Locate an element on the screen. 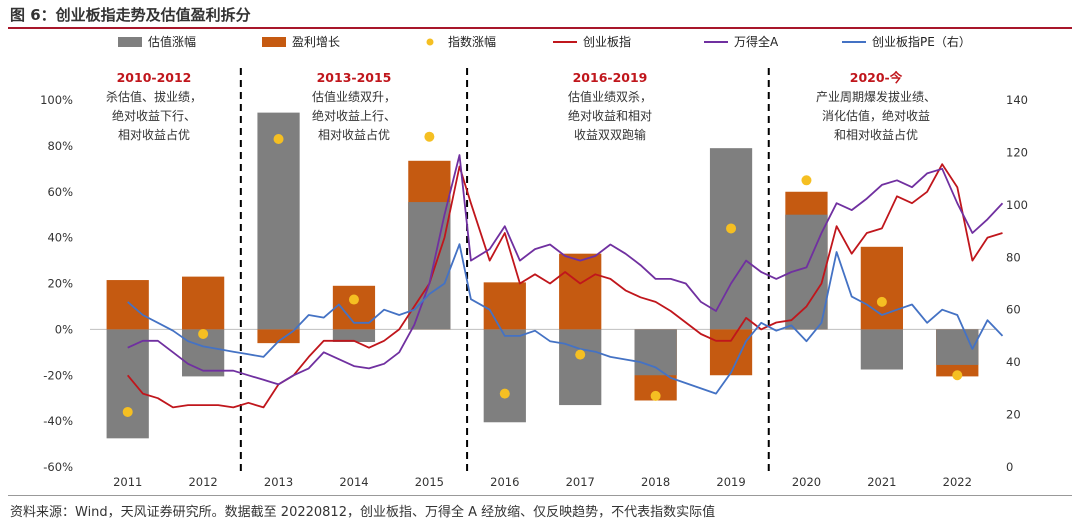  x-tick-label: 2017 is located at coordinates (580, 482).